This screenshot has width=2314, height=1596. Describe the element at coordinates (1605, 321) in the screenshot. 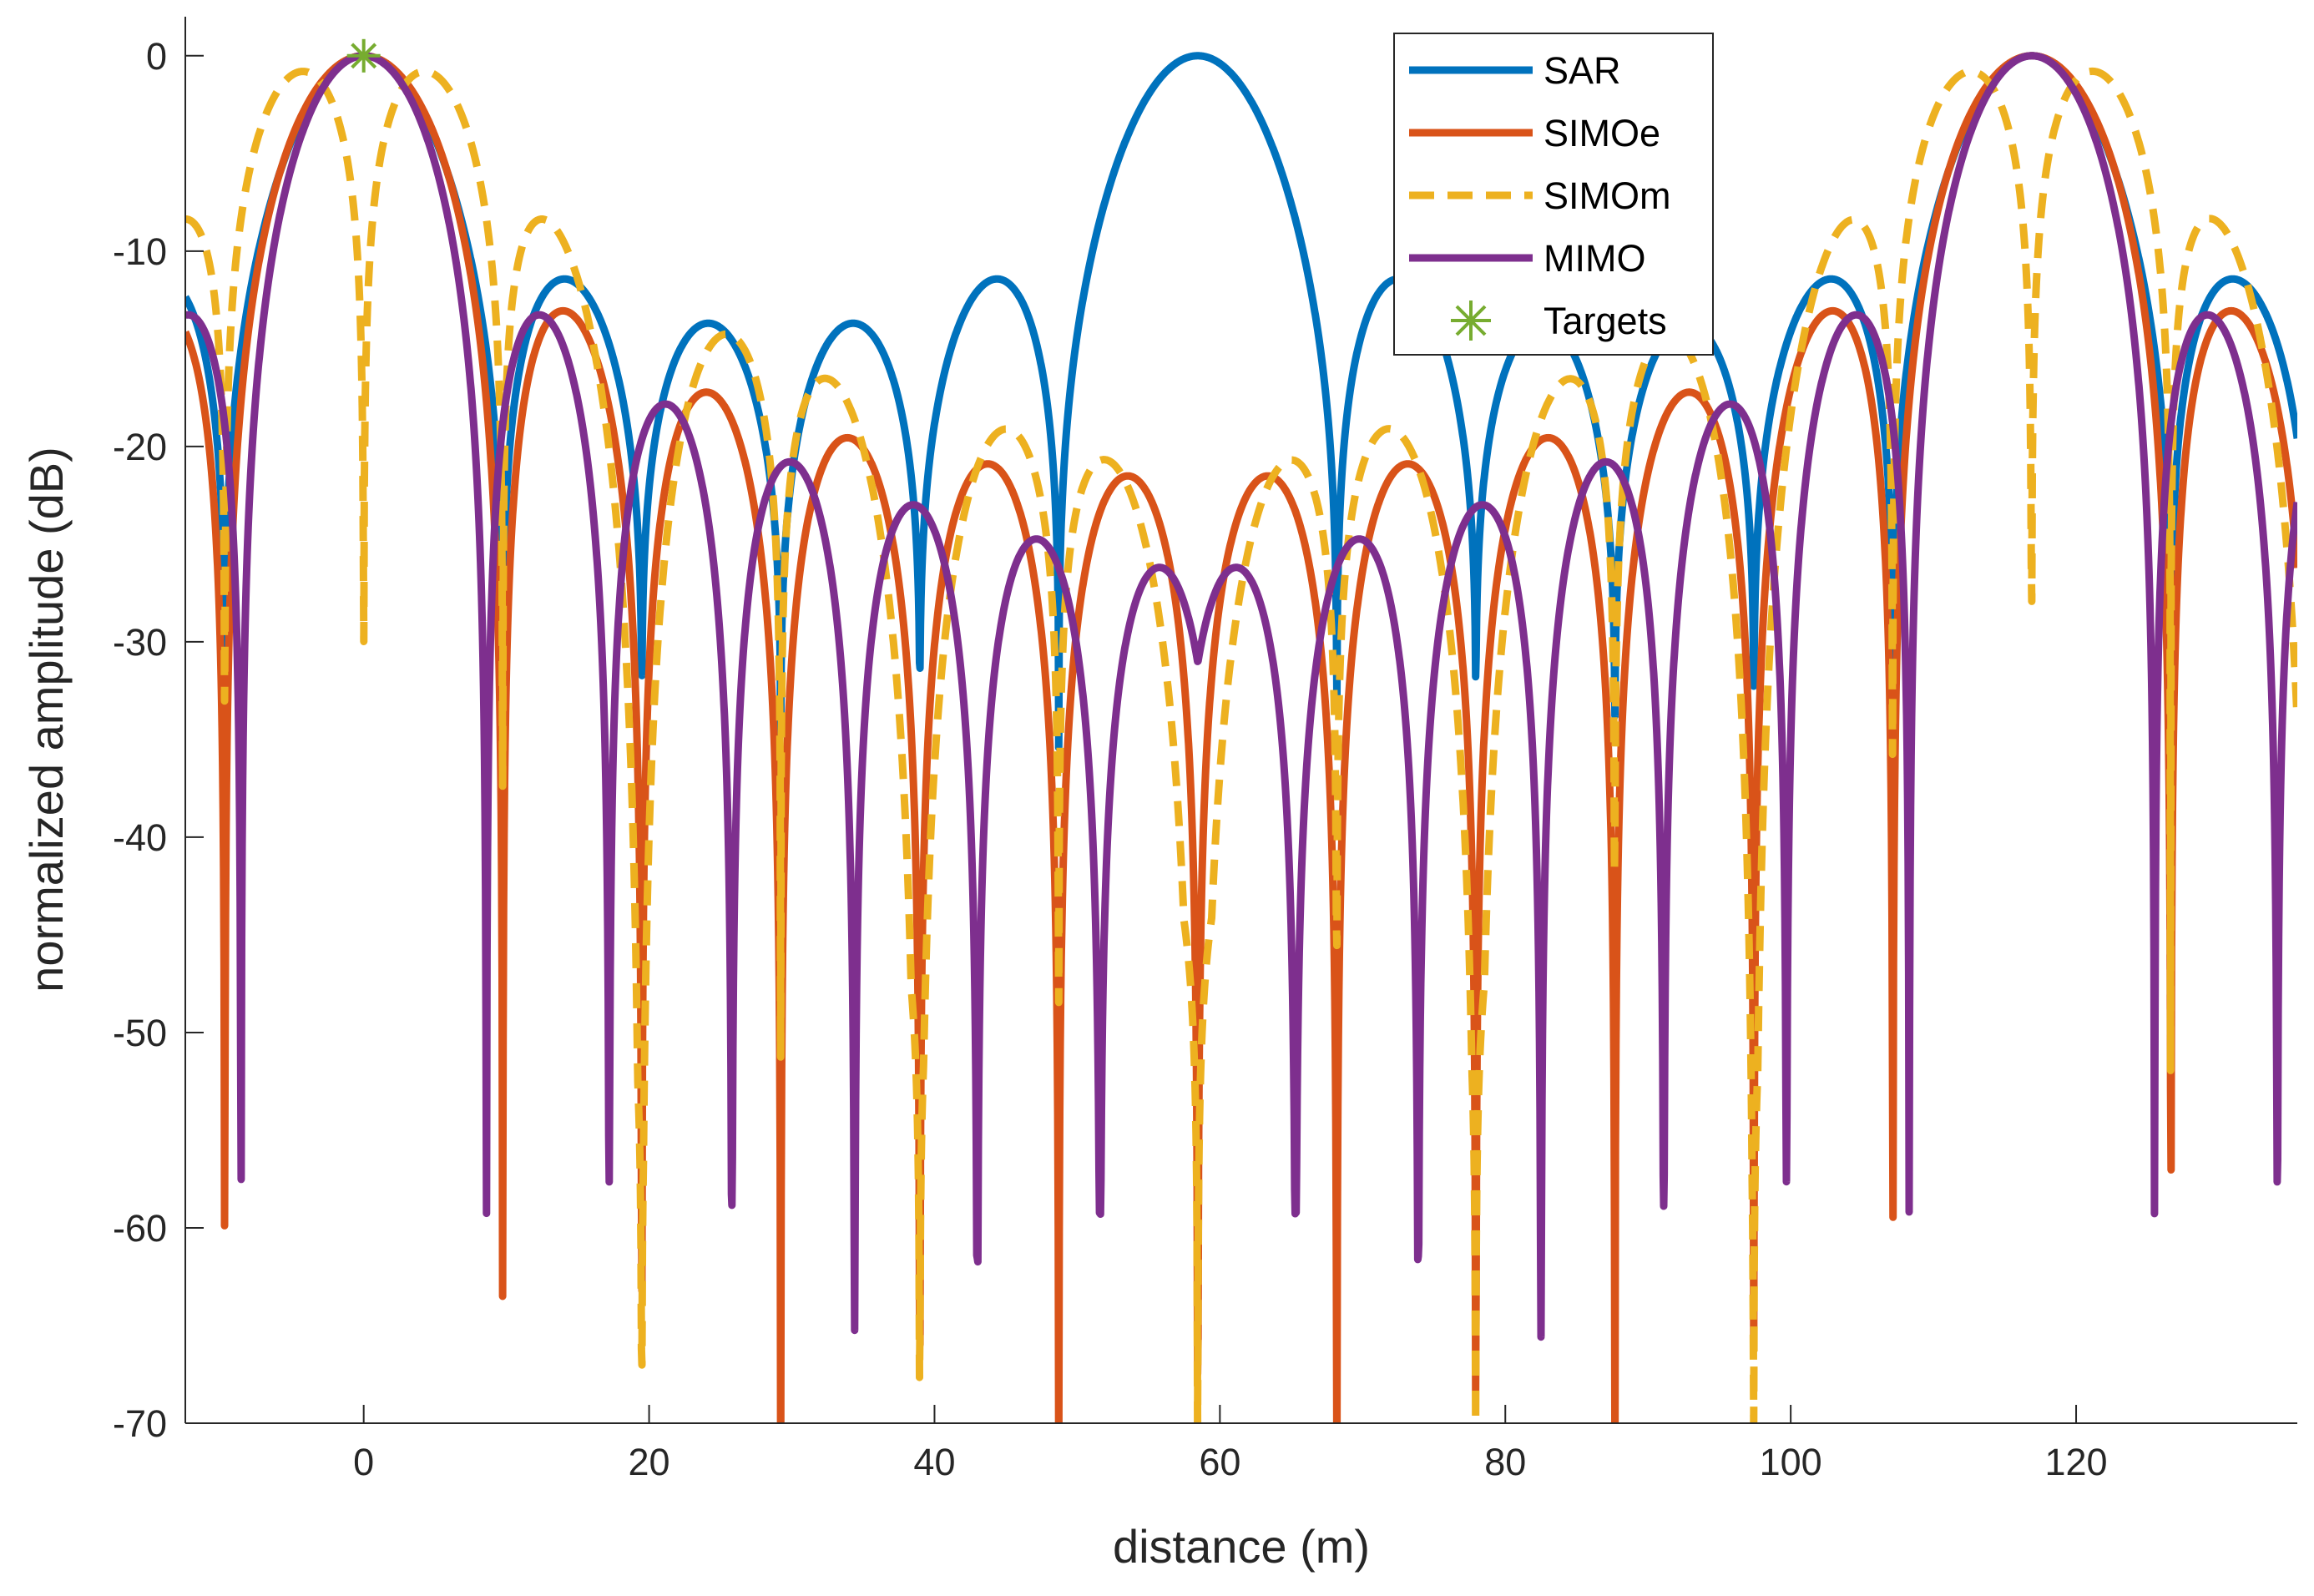

I see `legend-label-targets: Targets` at that location.